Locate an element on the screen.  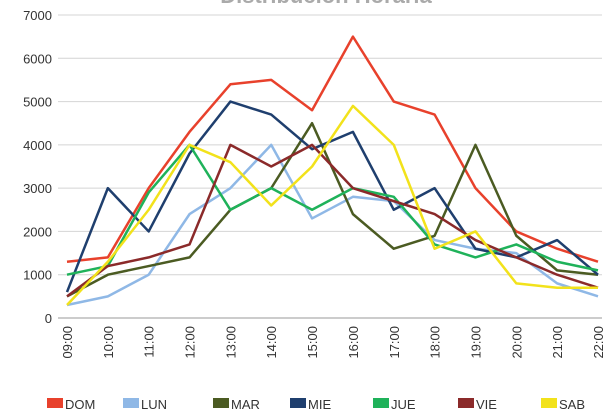
y-tick-label: 5000 is located at coordinates (37, 102).